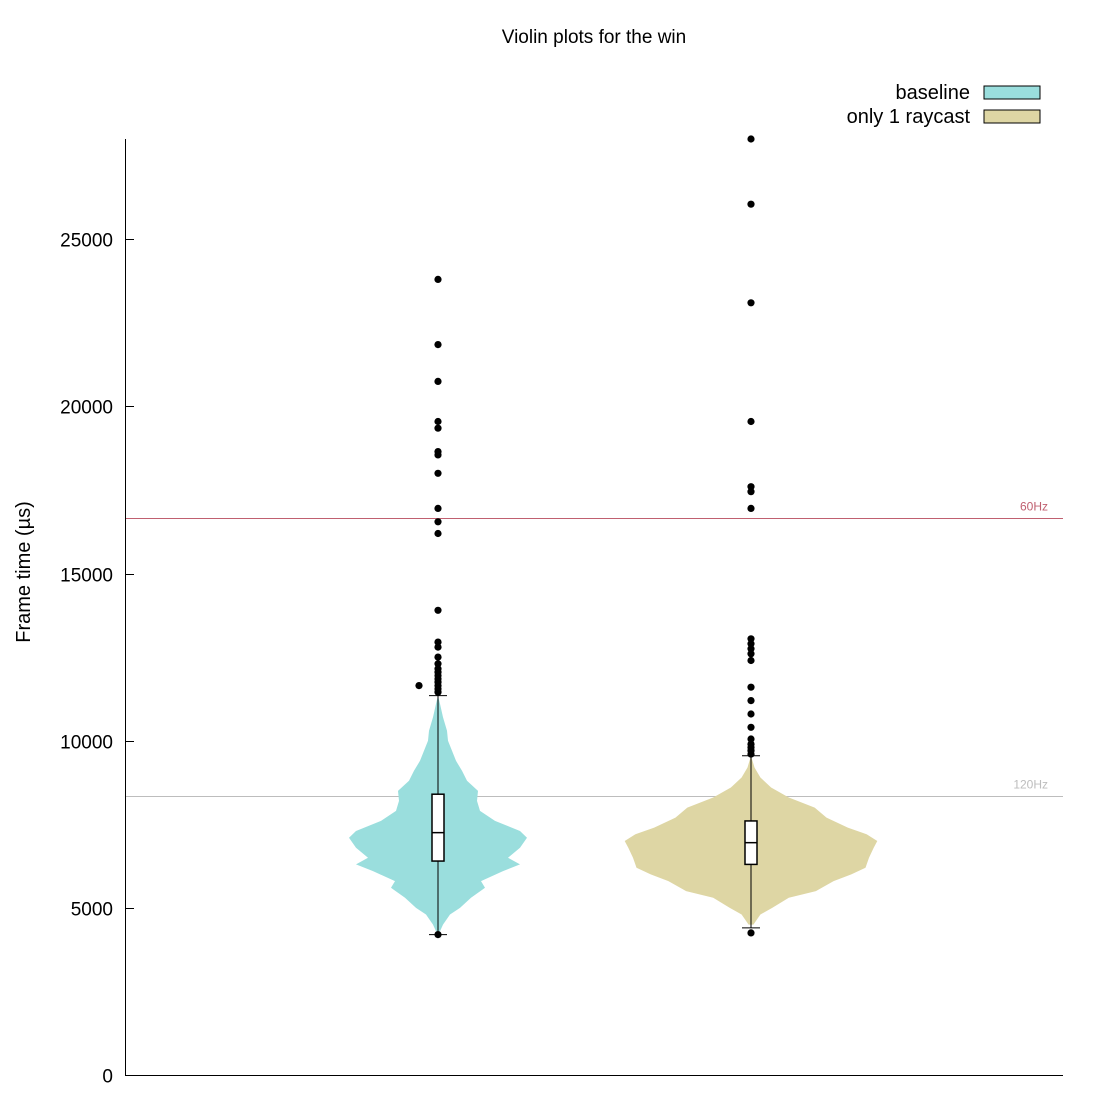 Image resolution: width=1100 pixels, height=1100 pixels. Describe the element at coordinates (1030, 785) in the screenshot. I see `reference-label-120hz: 120Hz` at that location.